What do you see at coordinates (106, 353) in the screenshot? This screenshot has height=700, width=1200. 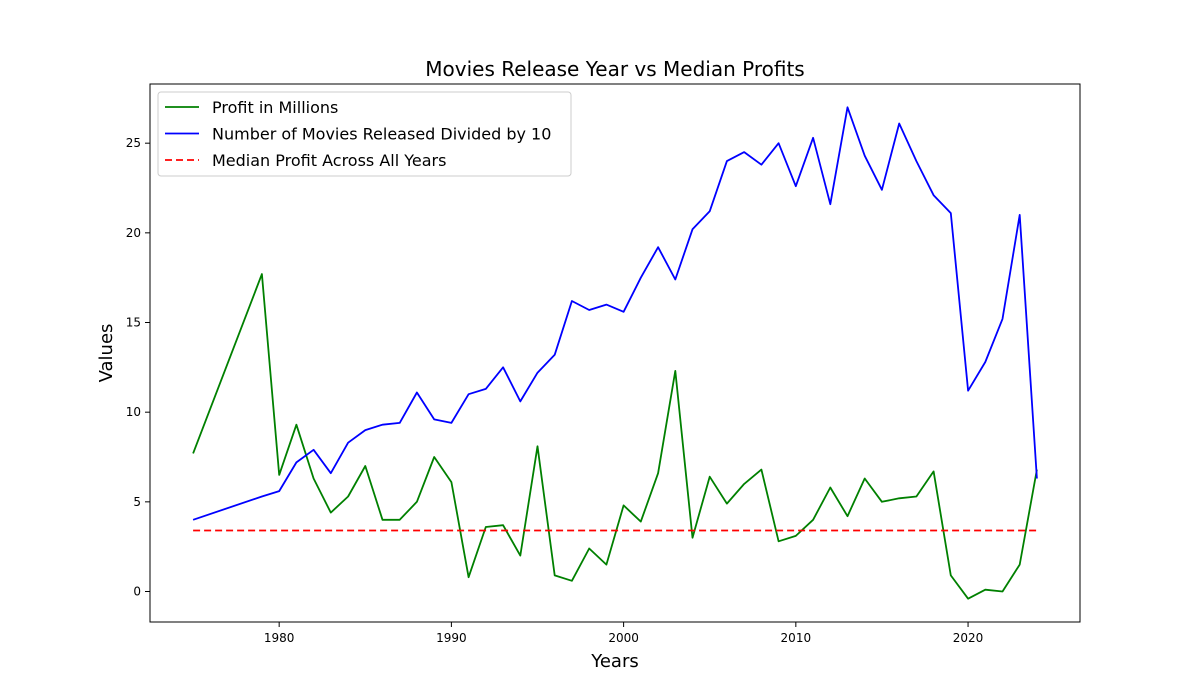 I see `y-axis-label: Values` at bounding box center [106, 353].